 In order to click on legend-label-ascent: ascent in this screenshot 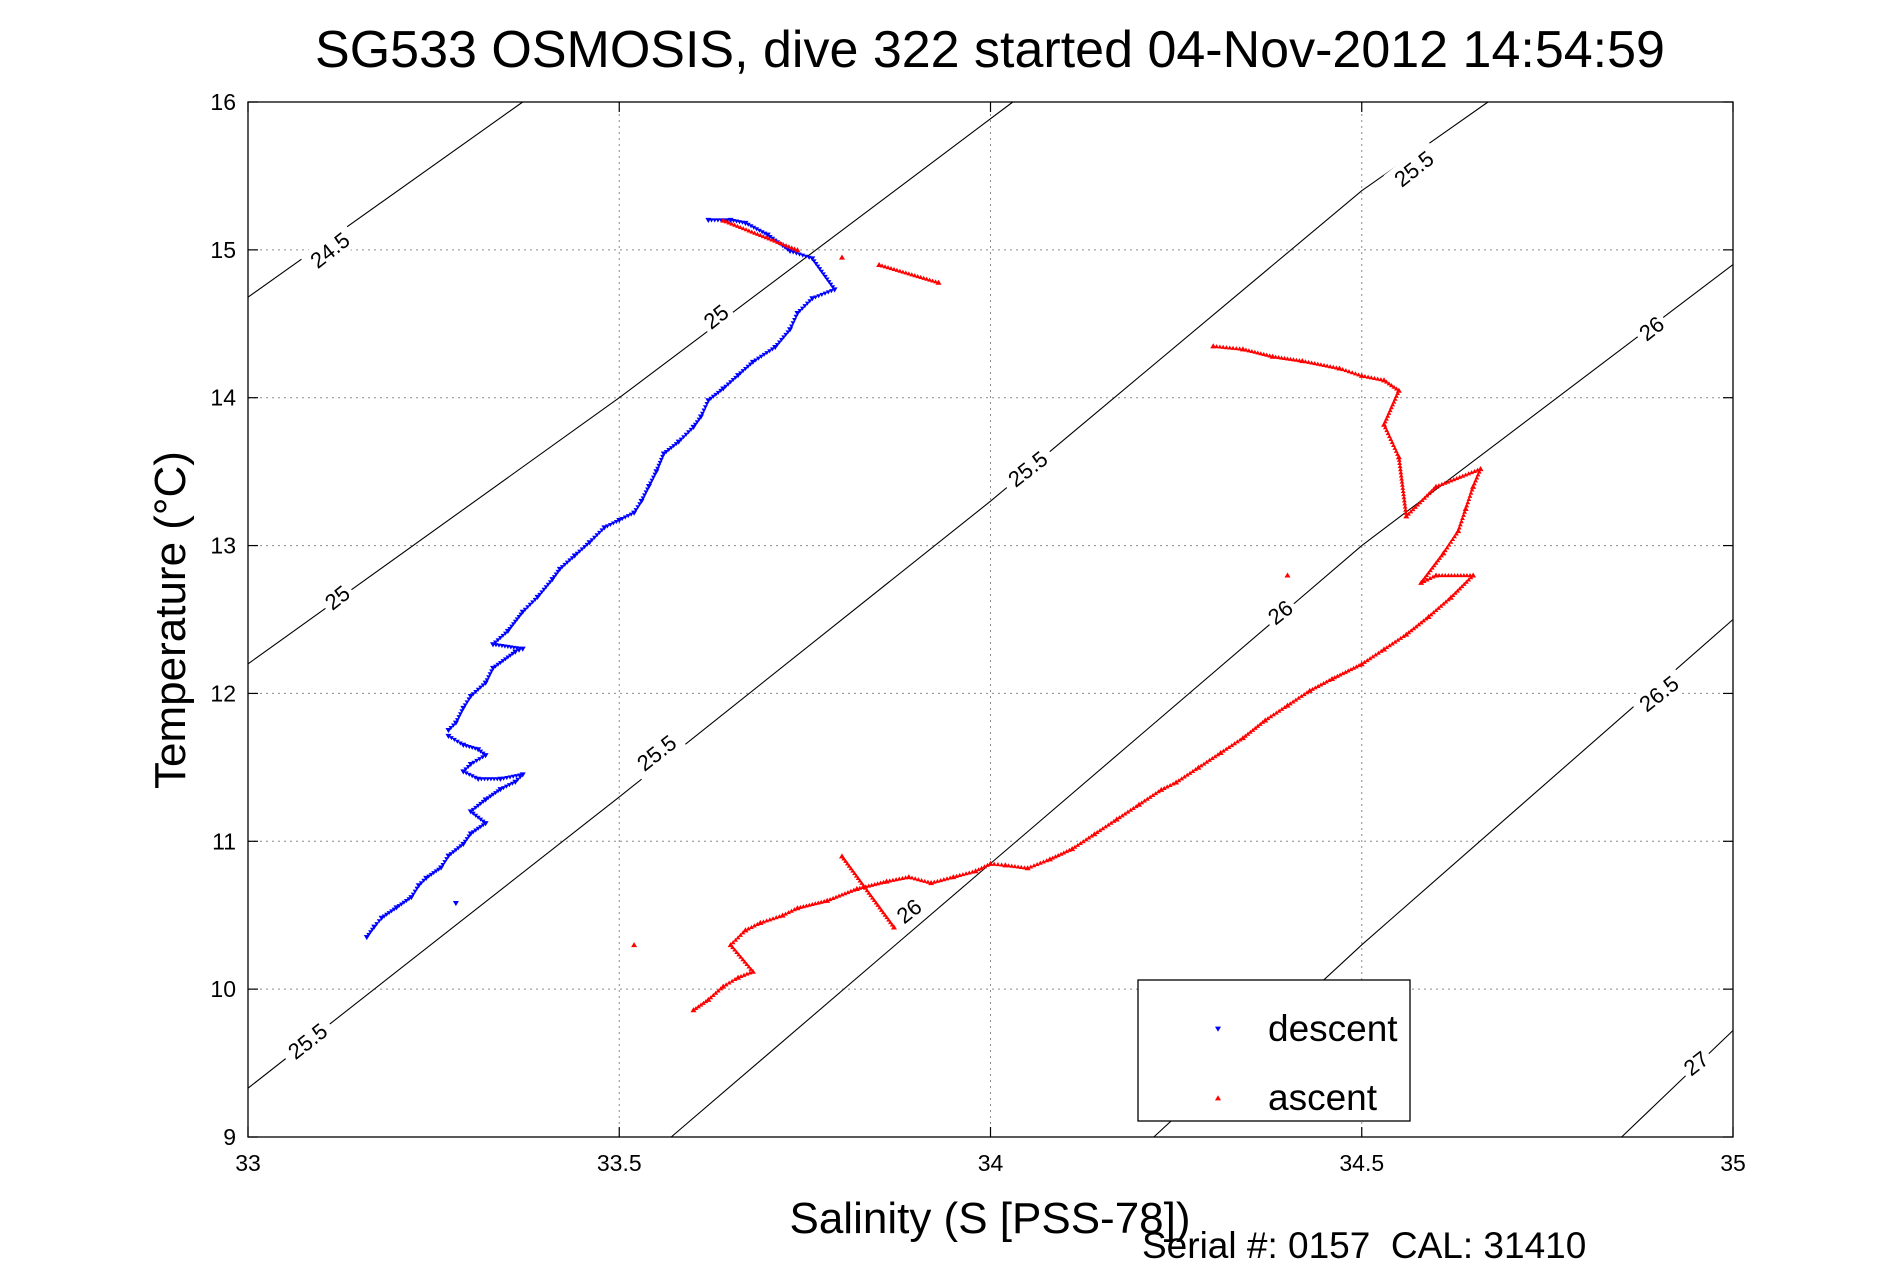, I will do `click(1323, 1097)`.